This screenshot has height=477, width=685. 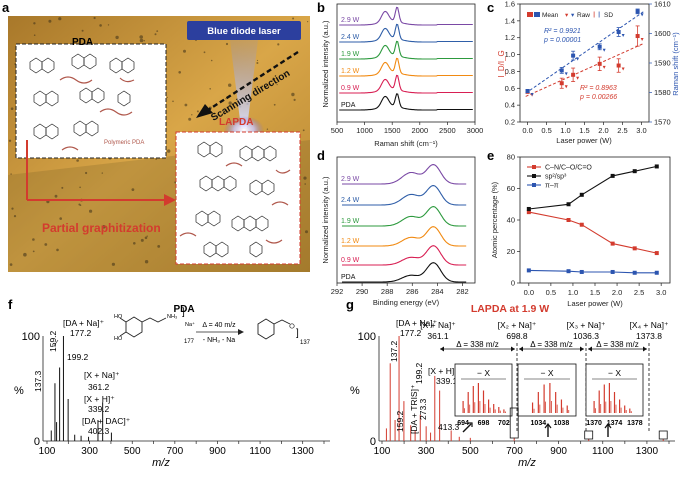 I want to click on panel-d-trace-labels: 2.9 W 2.4 W 1.9 W 1.2 W 0.9 W PDA, so click(x=350, y=228).